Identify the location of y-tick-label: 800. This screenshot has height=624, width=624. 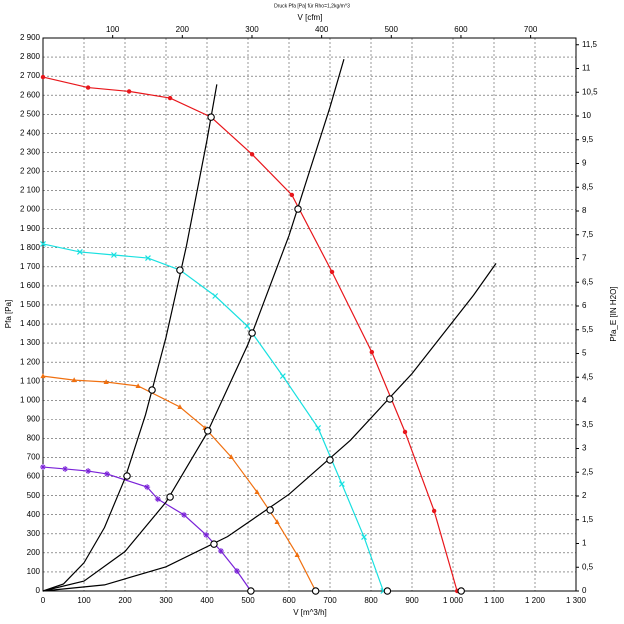
(34, 438).